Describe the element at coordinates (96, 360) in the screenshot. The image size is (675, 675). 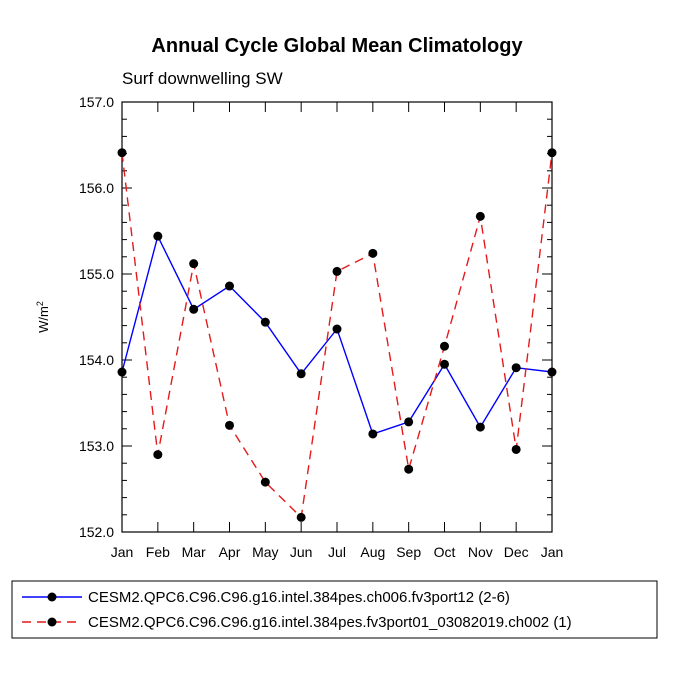
I see `y-tick-label: 154.0` at that location.